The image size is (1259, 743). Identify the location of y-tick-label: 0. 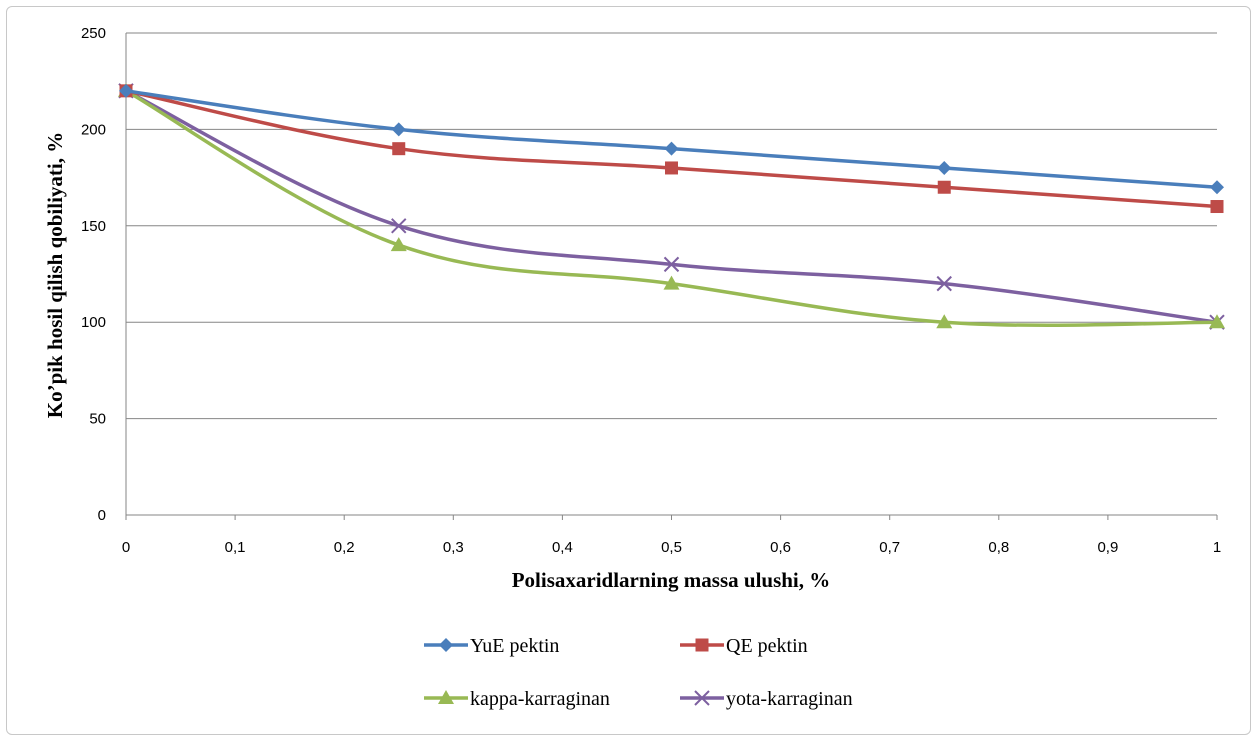
(102, 515).